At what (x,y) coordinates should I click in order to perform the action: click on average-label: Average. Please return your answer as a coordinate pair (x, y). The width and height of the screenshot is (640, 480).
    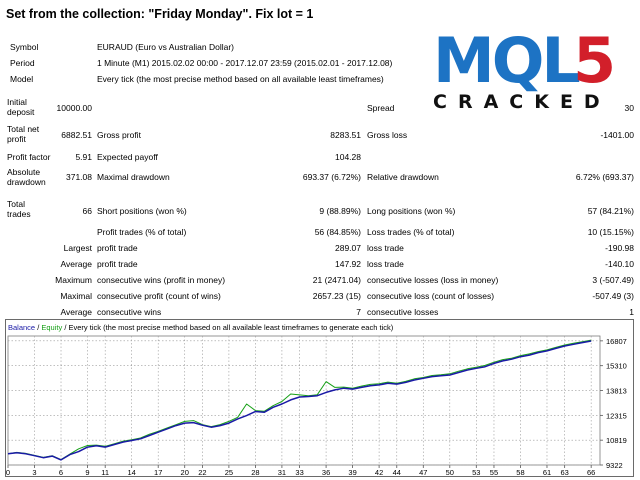
    Looking at the image, I should click on (76, 264).